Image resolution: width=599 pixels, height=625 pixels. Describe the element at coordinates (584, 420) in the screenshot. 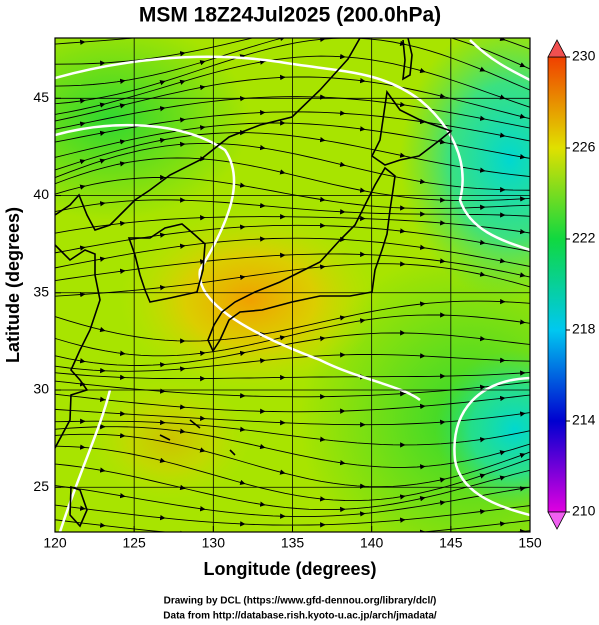

I see `colorbar-tick-label: 214` at that location.